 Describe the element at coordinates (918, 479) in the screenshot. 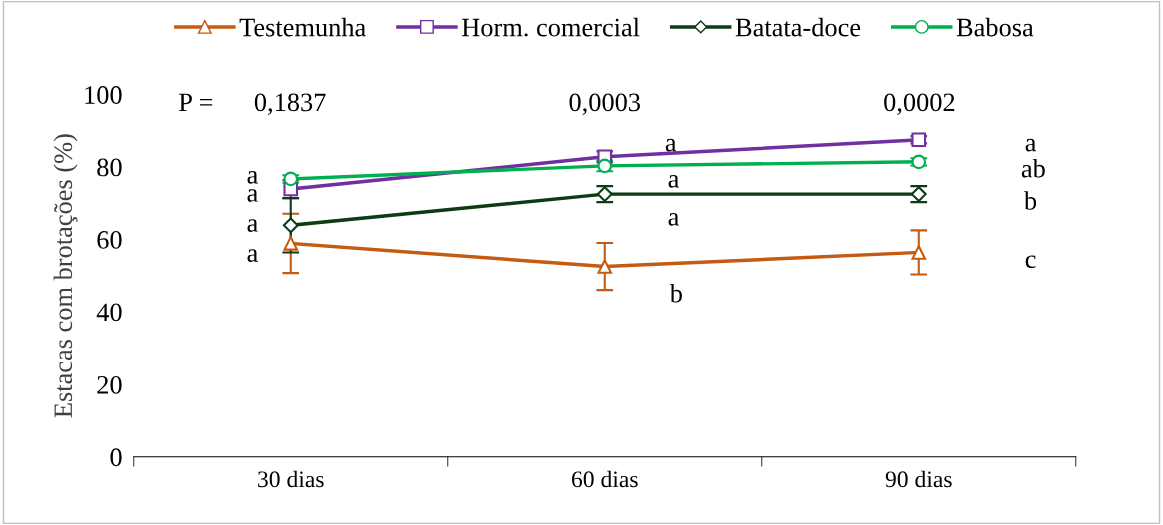

I see `x-tick-label: 90 dias` at that location.